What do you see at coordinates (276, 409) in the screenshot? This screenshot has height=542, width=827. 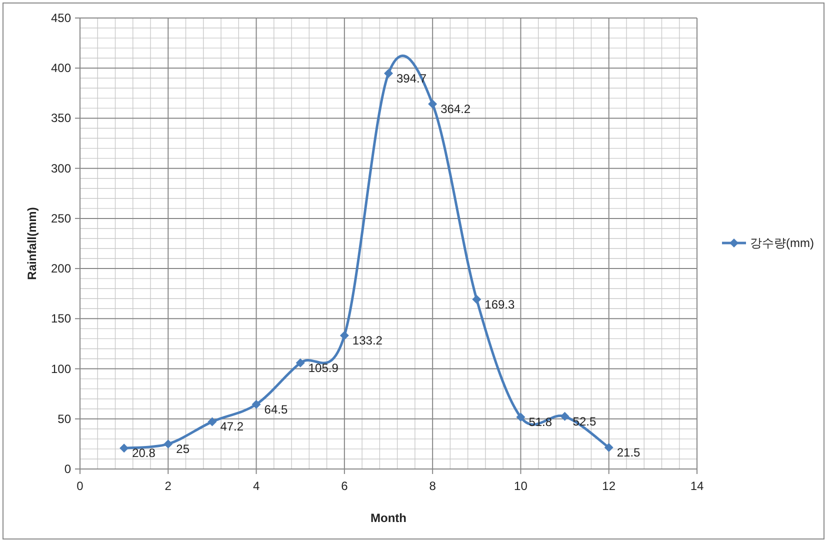 I see `data-label: 64.5` at bounding box center [276, 409].